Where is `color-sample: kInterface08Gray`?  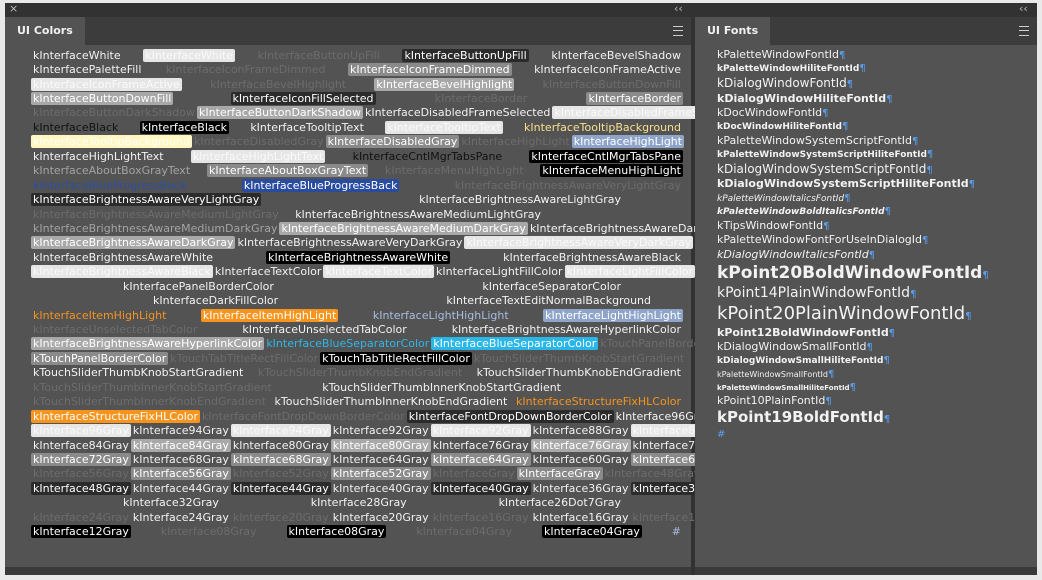
color-sample: kInterface08Gray is located at coordinates (336, 532).